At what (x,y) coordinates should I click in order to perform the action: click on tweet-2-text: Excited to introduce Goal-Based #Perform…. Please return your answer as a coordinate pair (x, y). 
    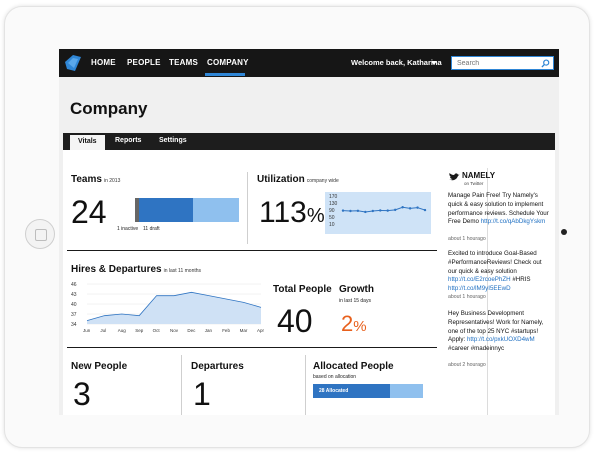
    Looking at the image, I should click on (495, 262).